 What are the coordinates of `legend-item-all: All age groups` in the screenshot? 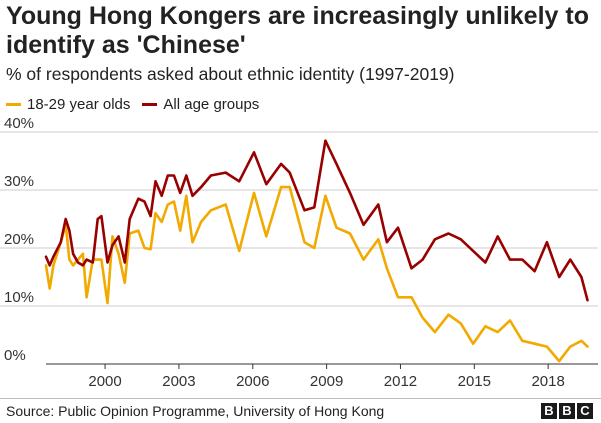 It's located at (200, 104).